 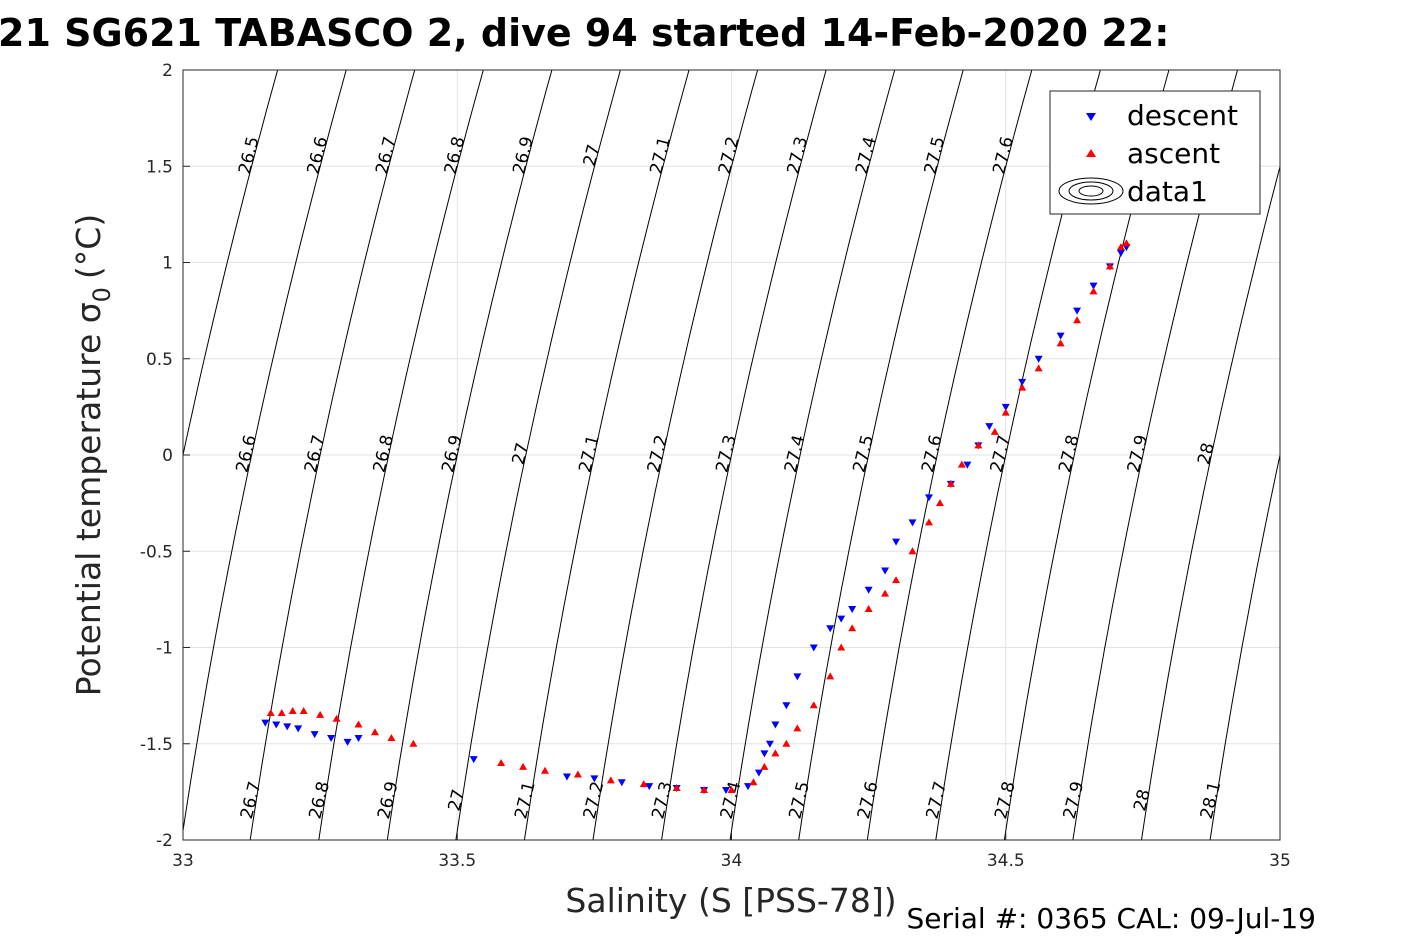 What do you see at coordinates (88, 246) in the screenshot?
I see `y-axis-label-unit: (°C)` at bounding box center [88, 246].